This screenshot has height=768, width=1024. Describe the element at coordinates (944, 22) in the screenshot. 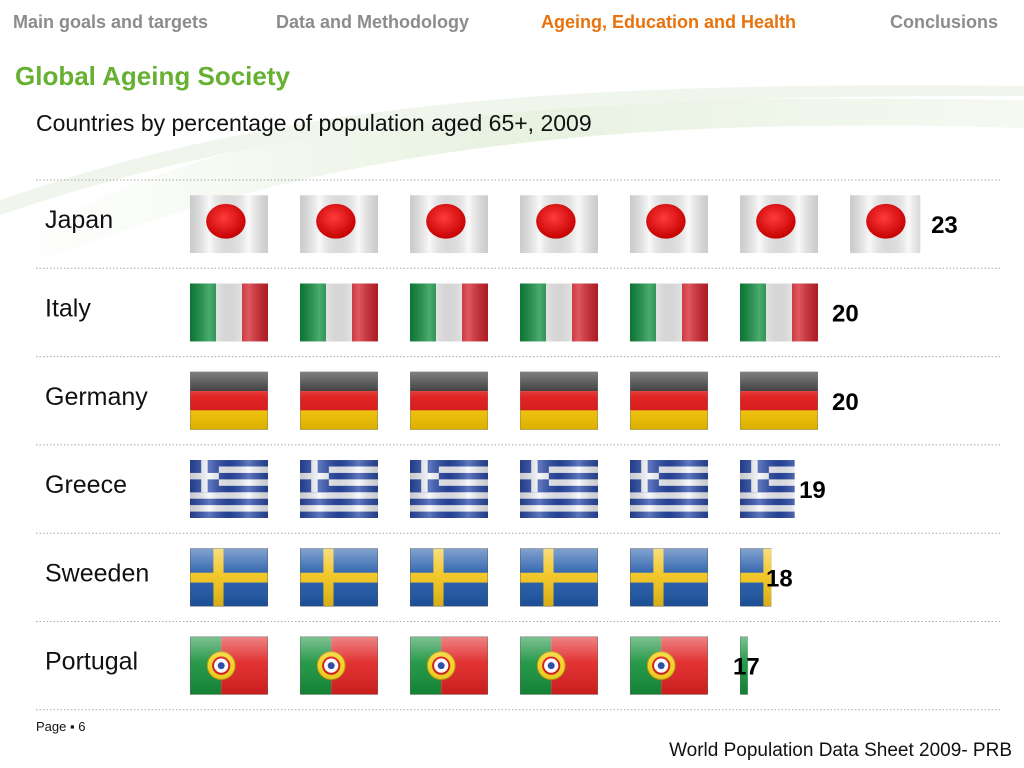

I see `nav-conclusions: Conclusions` at that location.